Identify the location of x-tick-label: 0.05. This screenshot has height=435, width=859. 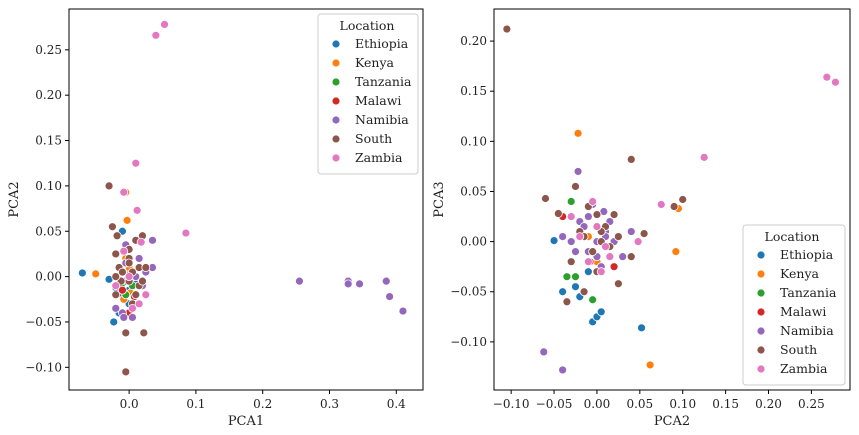
(639, 404).